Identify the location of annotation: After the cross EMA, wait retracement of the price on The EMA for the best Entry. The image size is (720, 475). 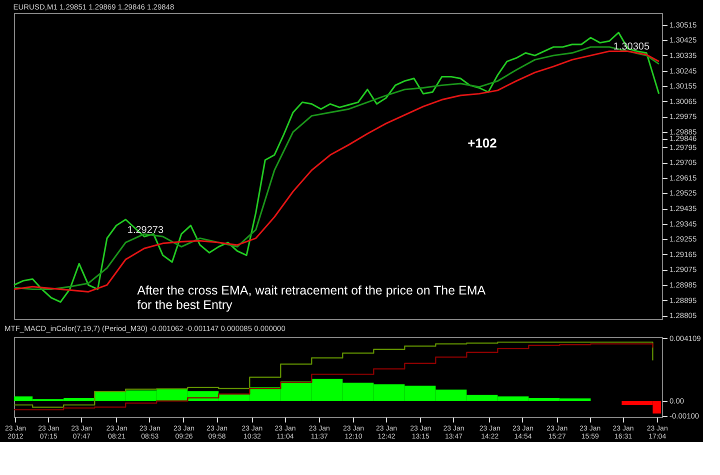
(311, 297).